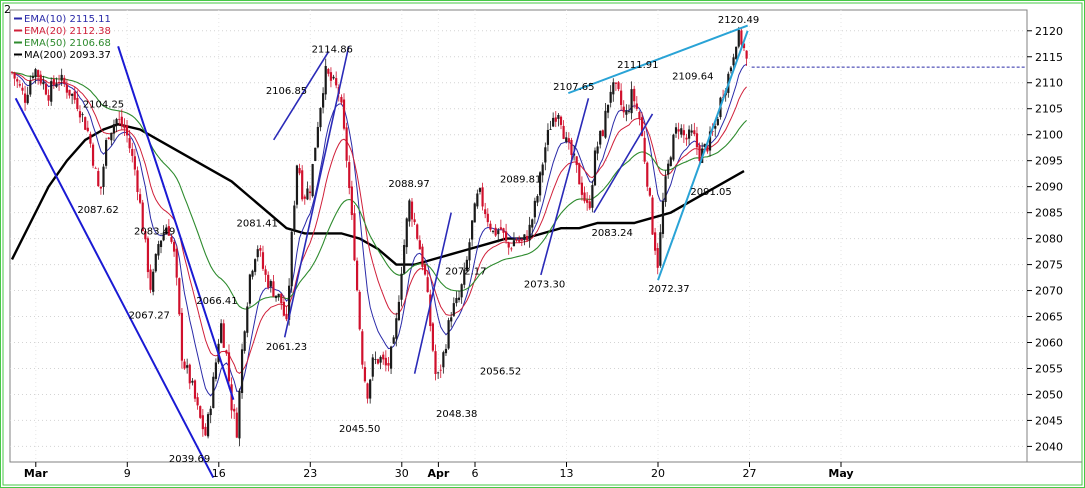 This screenshot has height=488, width=1085. What do you see at coordinates (408, 184) in the screenshot?
I see `price-annotation: 2088.97` at bounding box center [408, 184].